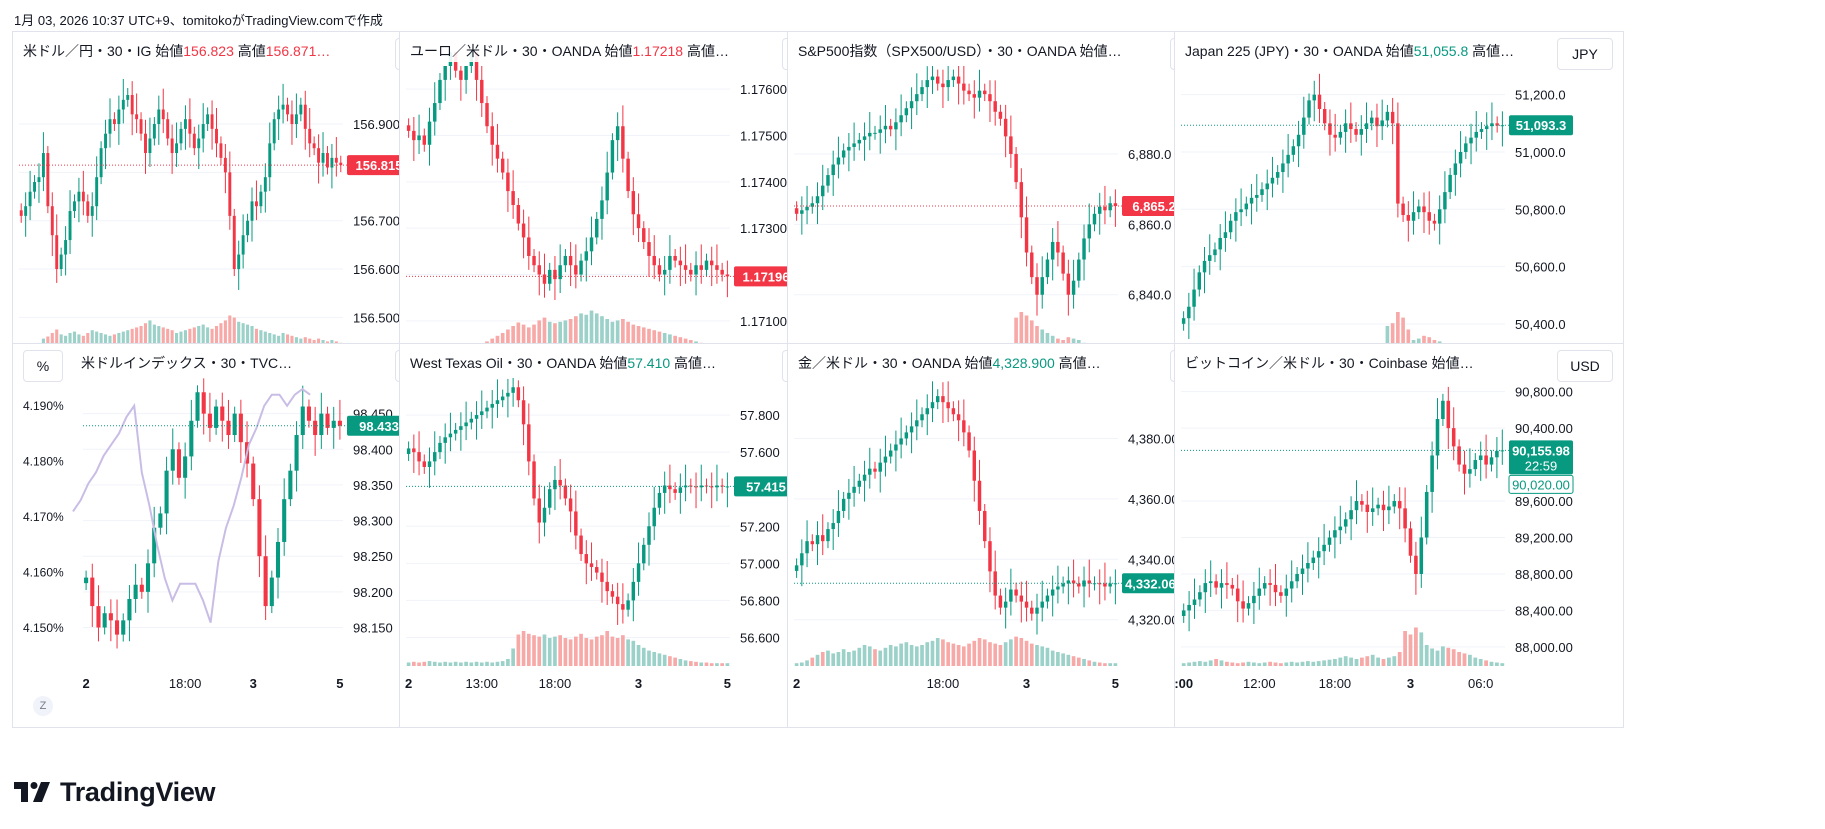 The width and height of the screenshot is (1825, 829). I want to click on currency-unit-button: USD, so click(1585, 366).